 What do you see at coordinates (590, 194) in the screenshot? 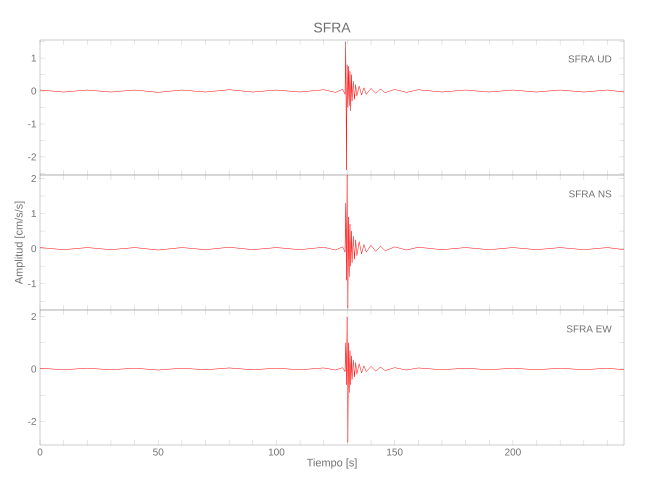
I see `annotation: SFRA NS` at bounding box center [590, 194].